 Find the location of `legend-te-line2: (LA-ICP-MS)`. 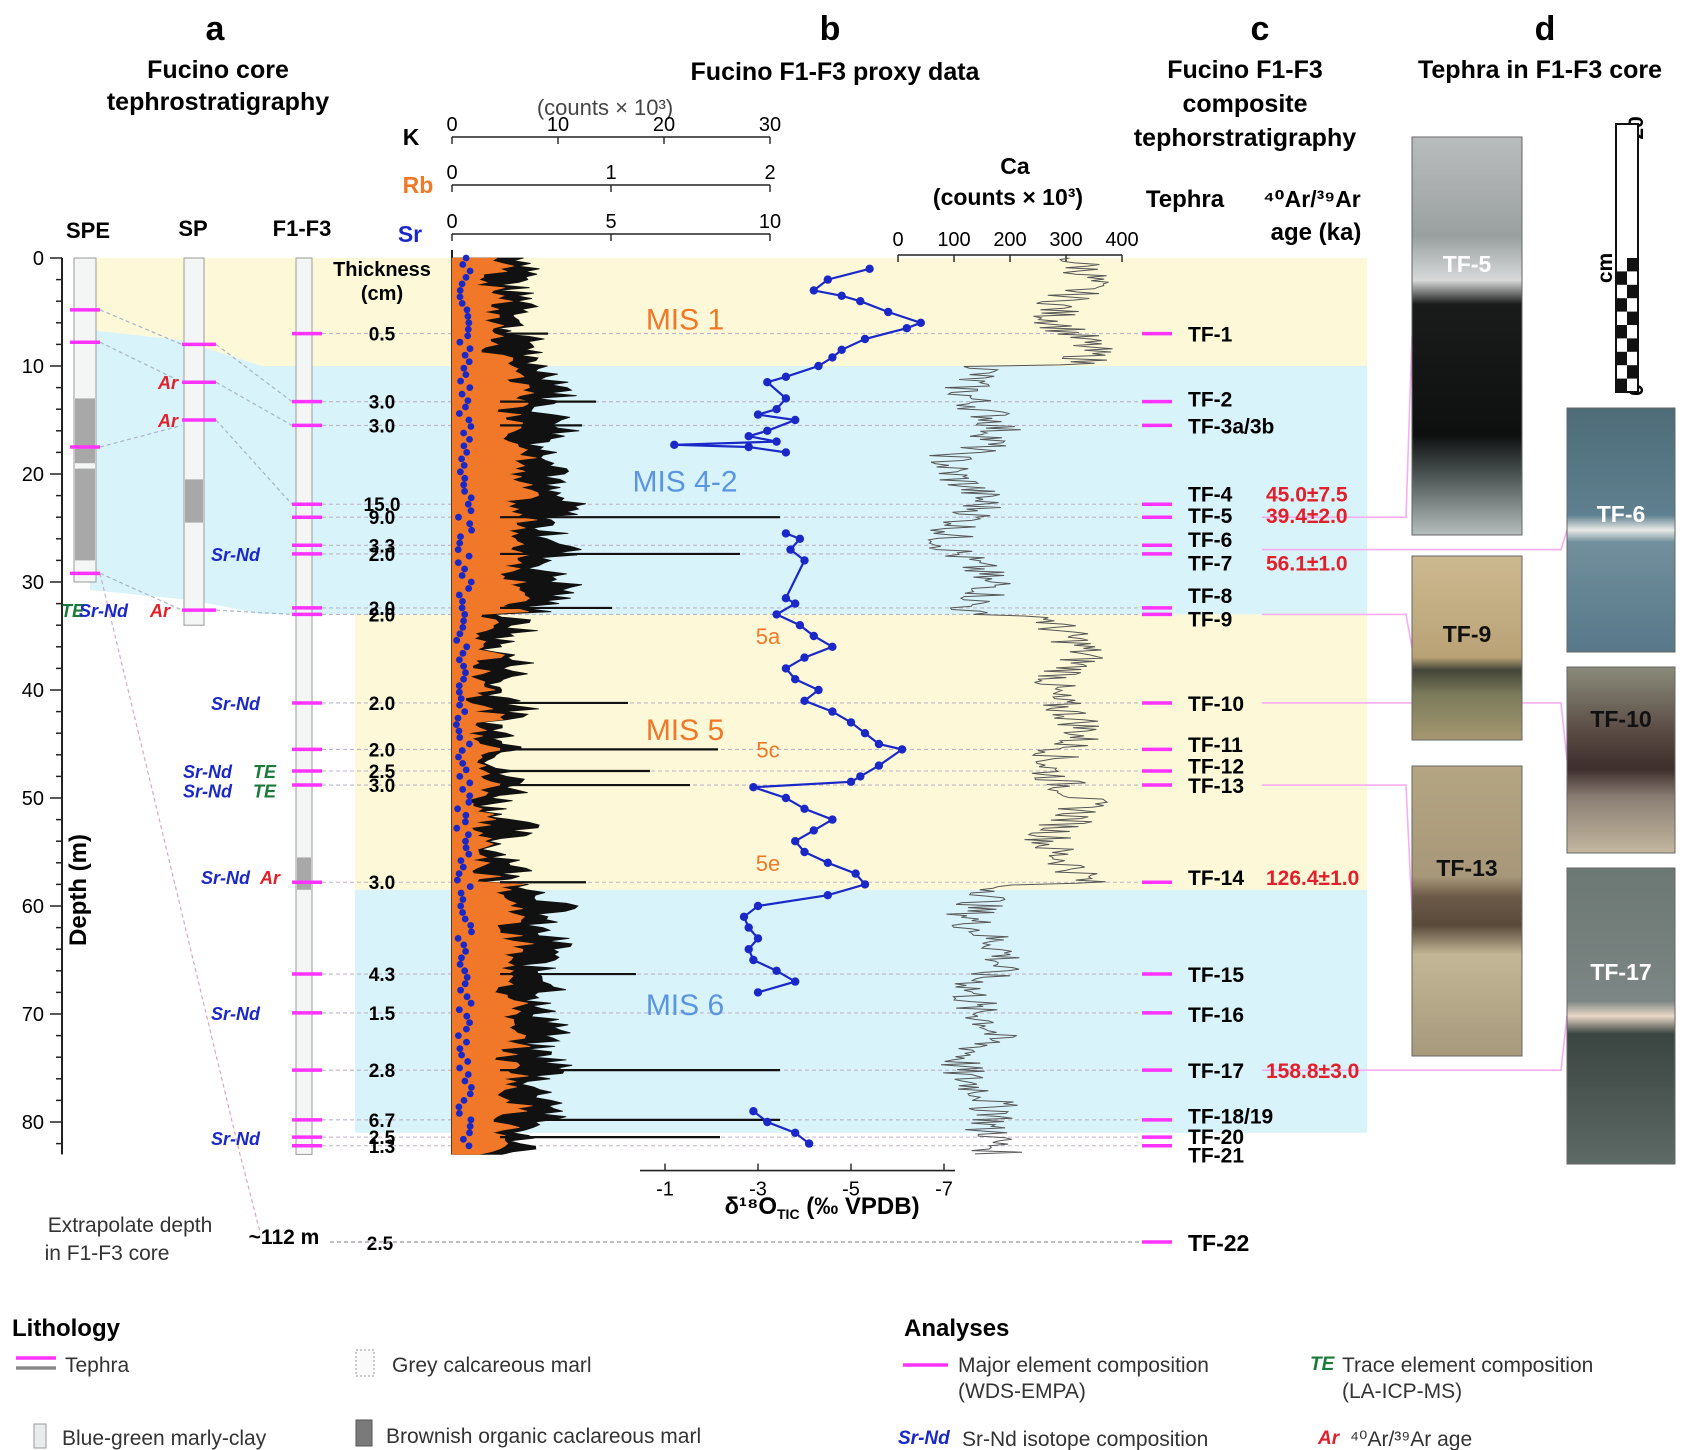

legend-te-line2: (LA-ICP-MS) is located at coordinates (1402, 1391).